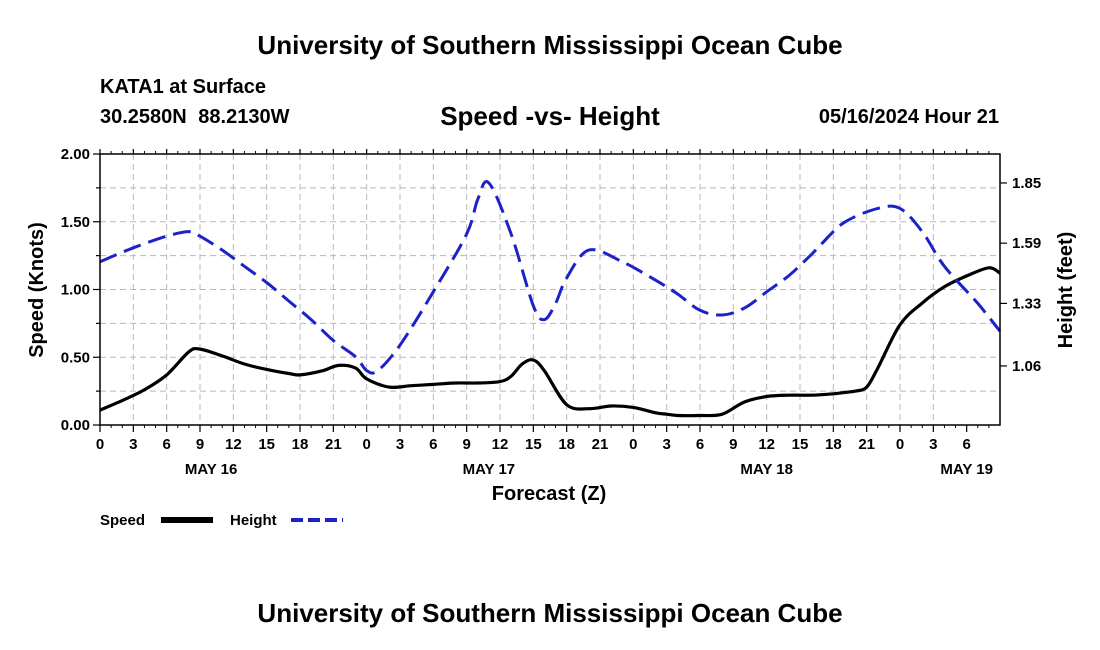 This screenshot has height=650, width=1100. Describe the element at coordinates (908, 117) in the screenshot. I see `forecast-datetime: 05/16/2024 Hour 21` at that location.